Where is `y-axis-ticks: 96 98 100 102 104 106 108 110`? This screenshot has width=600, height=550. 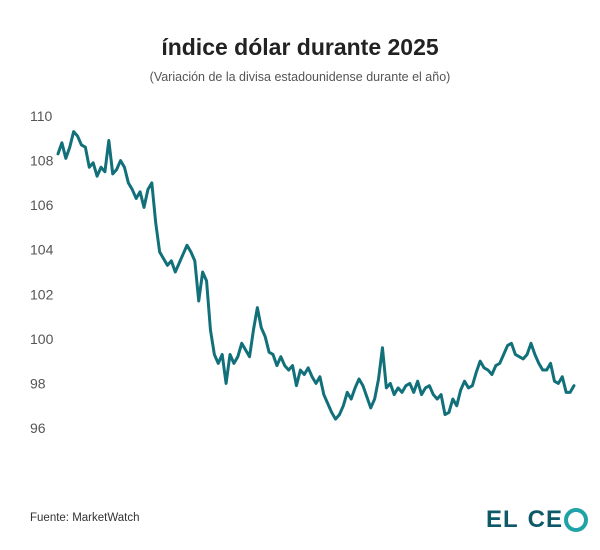
y-axis-ticks: 96 98 100 102 104 106 108 110 is located at coordinates (42, 272).